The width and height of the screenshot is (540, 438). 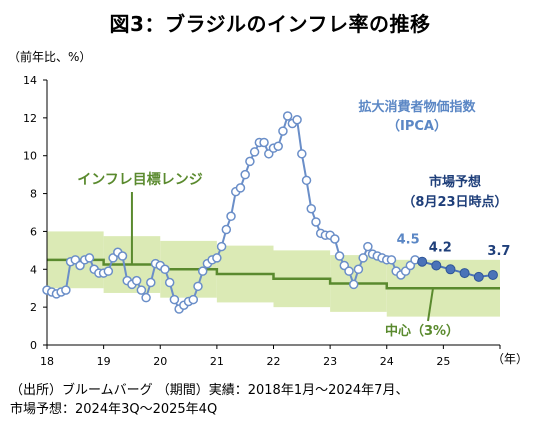 I want to click on y-tick-label: 12, so click(x=30, y=118).